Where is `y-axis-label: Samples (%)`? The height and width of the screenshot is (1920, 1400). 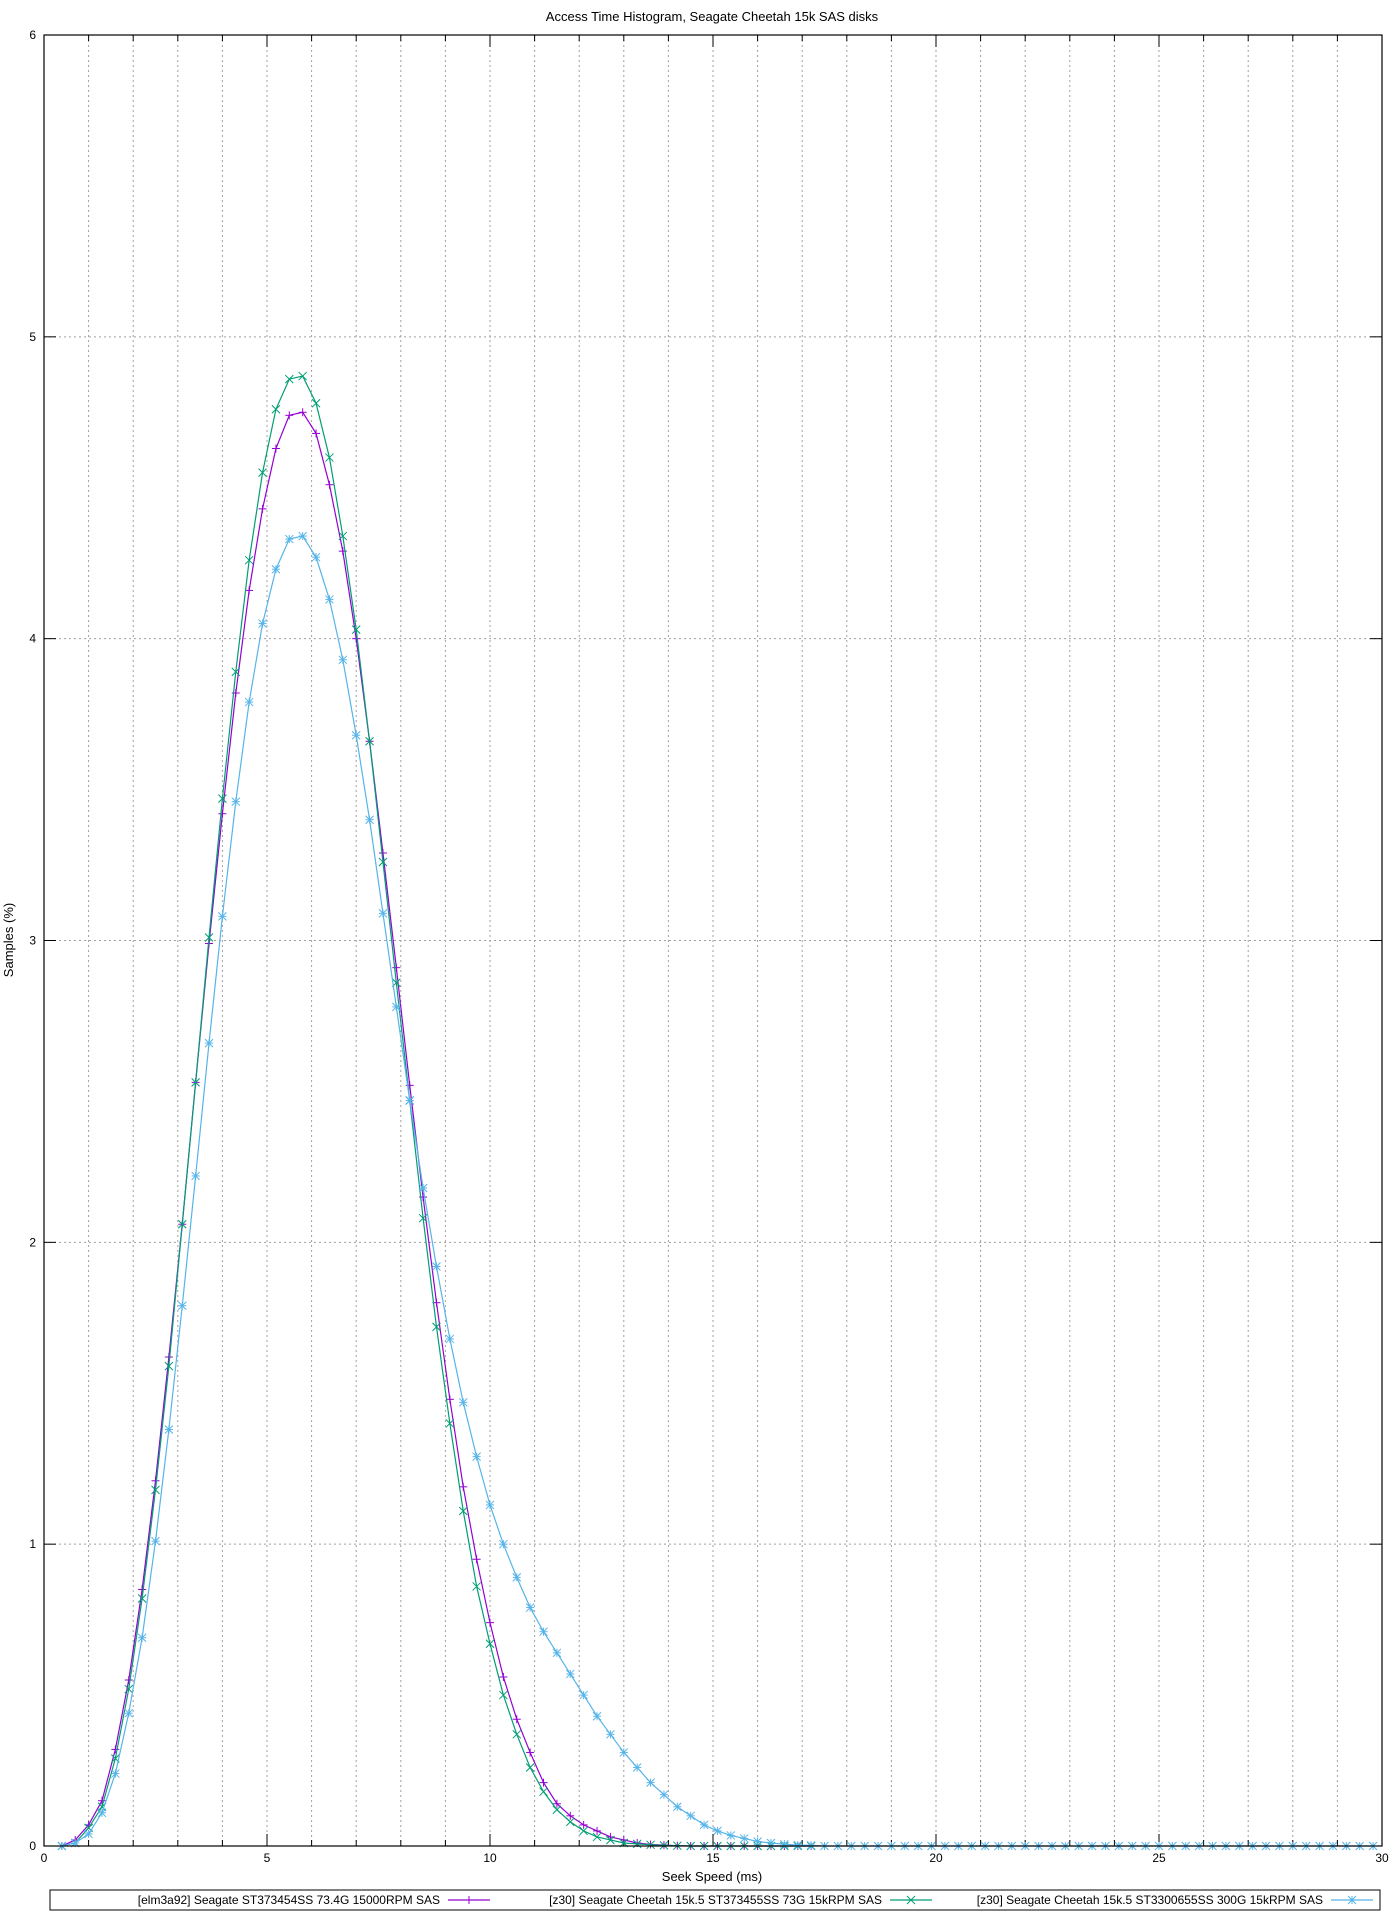 y-axis-label: Samples (%) is located at coordinates (8, 940).